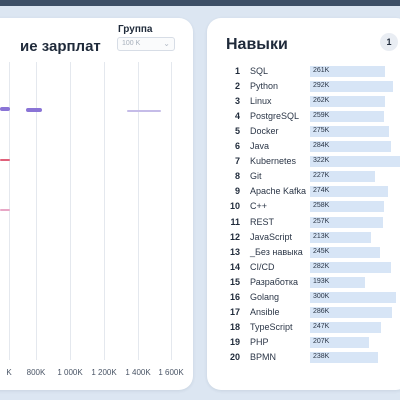 The width and height of the screenshot is (400, 400). I want to click on x-tick-label: 1 400K, so click(138, 372).